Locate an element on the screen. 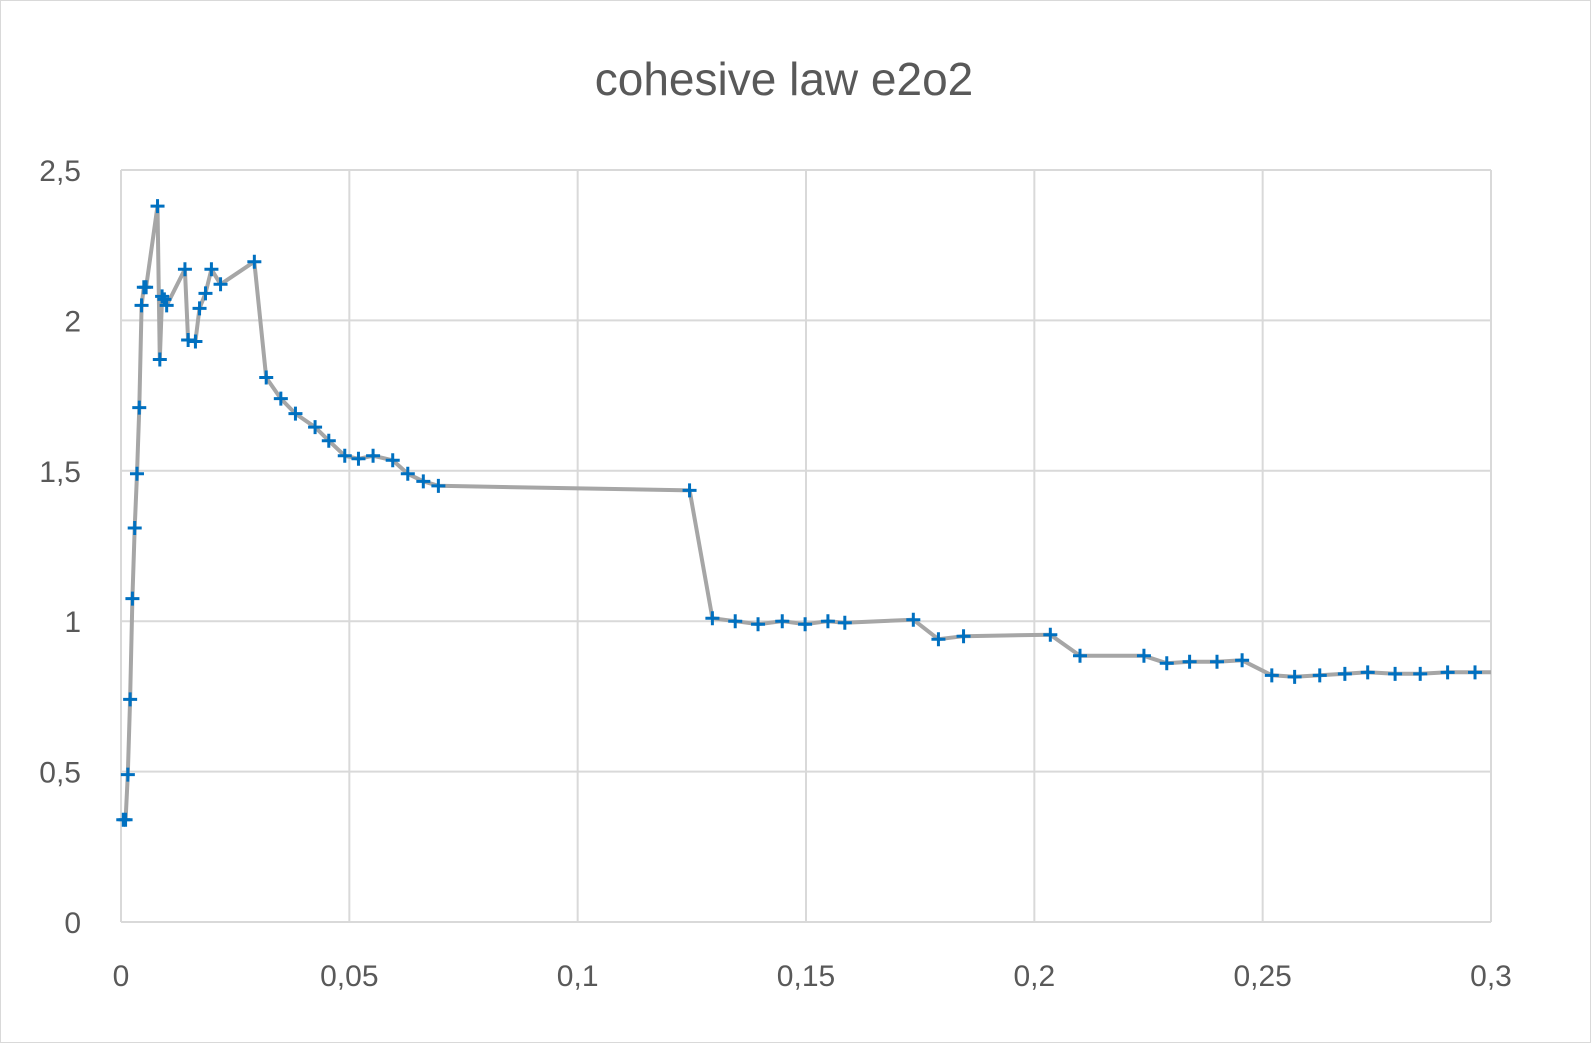 Image resolution: width=1591 pixels, height=1043 pixels. x-tick-label: 0,2 is located at coordinates (1034, 976).